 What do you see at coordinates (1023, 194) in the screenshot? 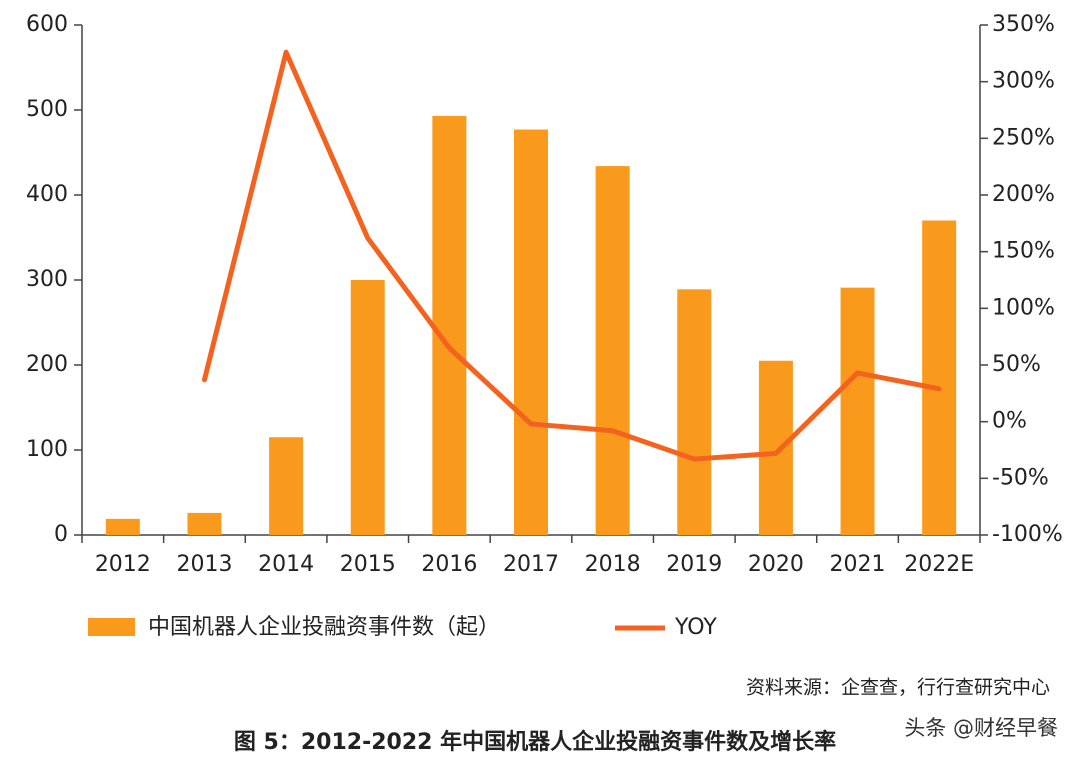
I see `y2-tick-label: 200%` at bounding box center [1023, 194].